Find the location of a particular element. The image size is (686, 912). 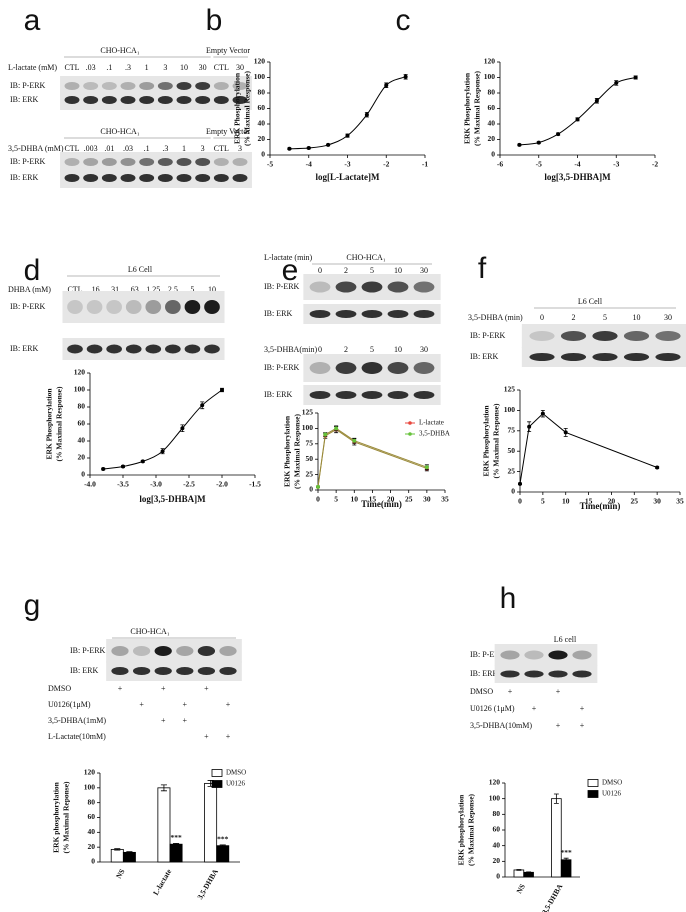

panel-label: c is located at coordinates (403, 20).